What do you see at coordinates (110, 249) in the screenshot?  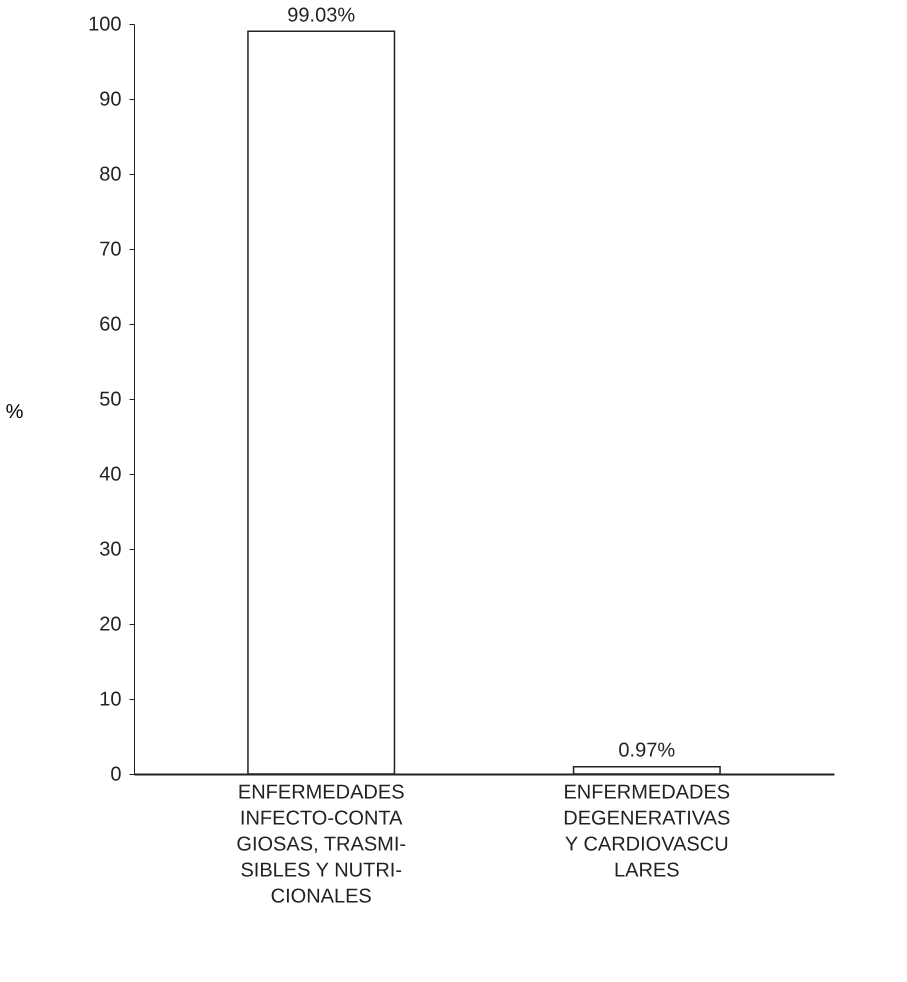 I see `y-tick-label: 70` at bounding box center [110, 249].